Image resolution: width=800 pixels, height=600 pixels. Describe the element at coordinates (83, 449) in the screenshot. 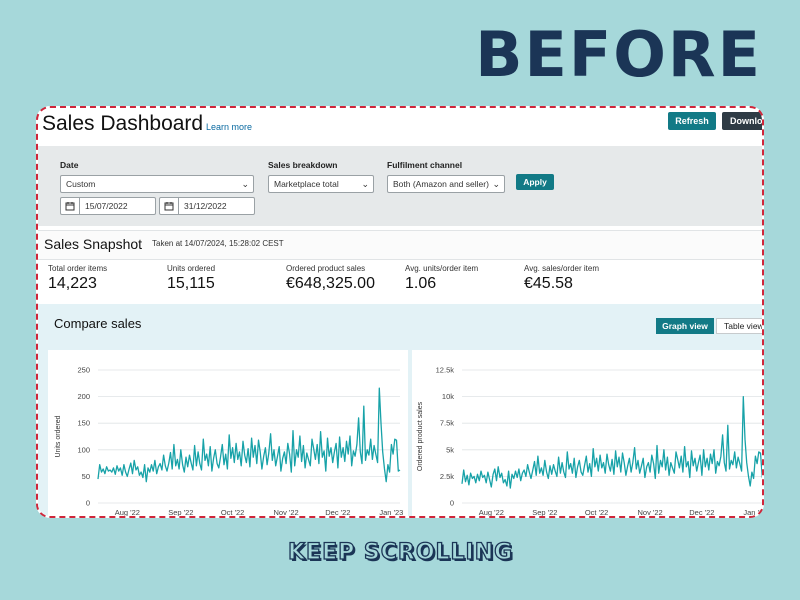

I see `y-tick-label: 100` at that location.